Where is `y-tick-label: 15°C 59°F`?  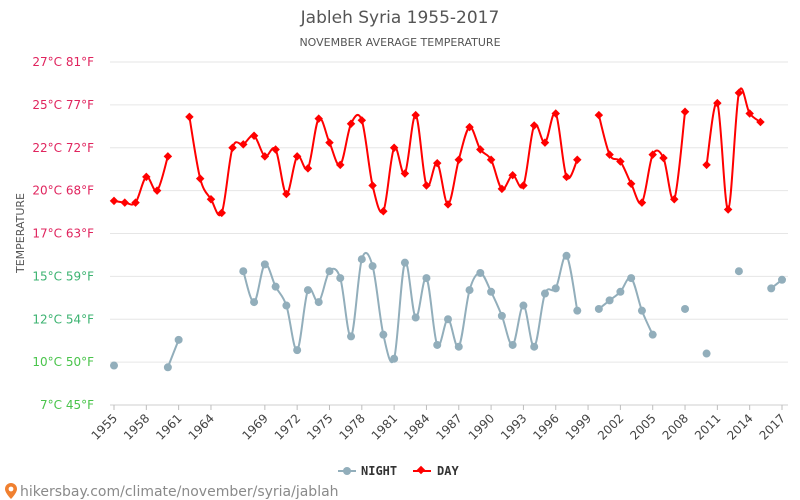
y-tick-label: 15°C 59°F is located at coordinates (63, 276).